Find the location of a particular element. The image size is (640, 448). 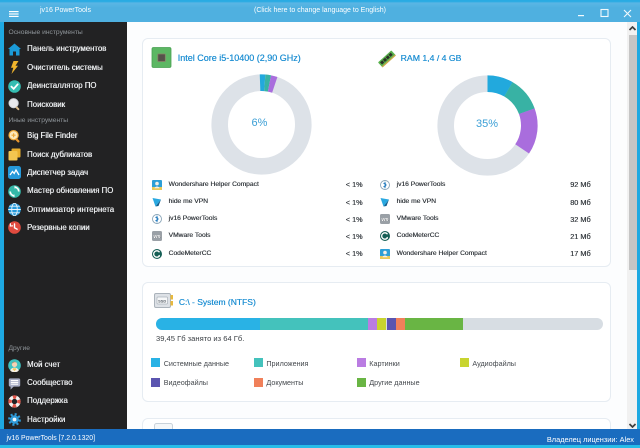

svg-text: SSD is located at coordinates (162, 301).